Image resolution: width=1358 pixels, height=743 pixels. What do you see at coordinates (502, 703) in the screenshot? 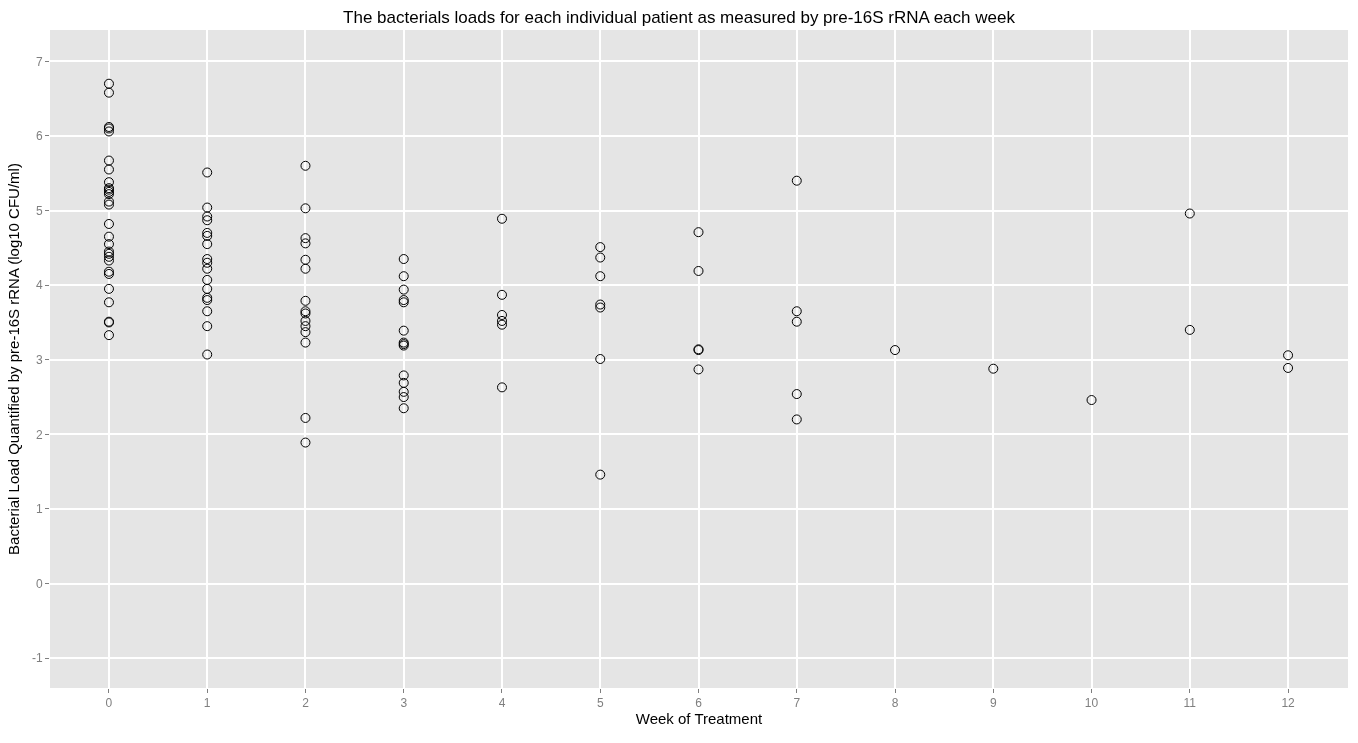
I see `x-tick-label: 4` at bounding box center [502, 703].